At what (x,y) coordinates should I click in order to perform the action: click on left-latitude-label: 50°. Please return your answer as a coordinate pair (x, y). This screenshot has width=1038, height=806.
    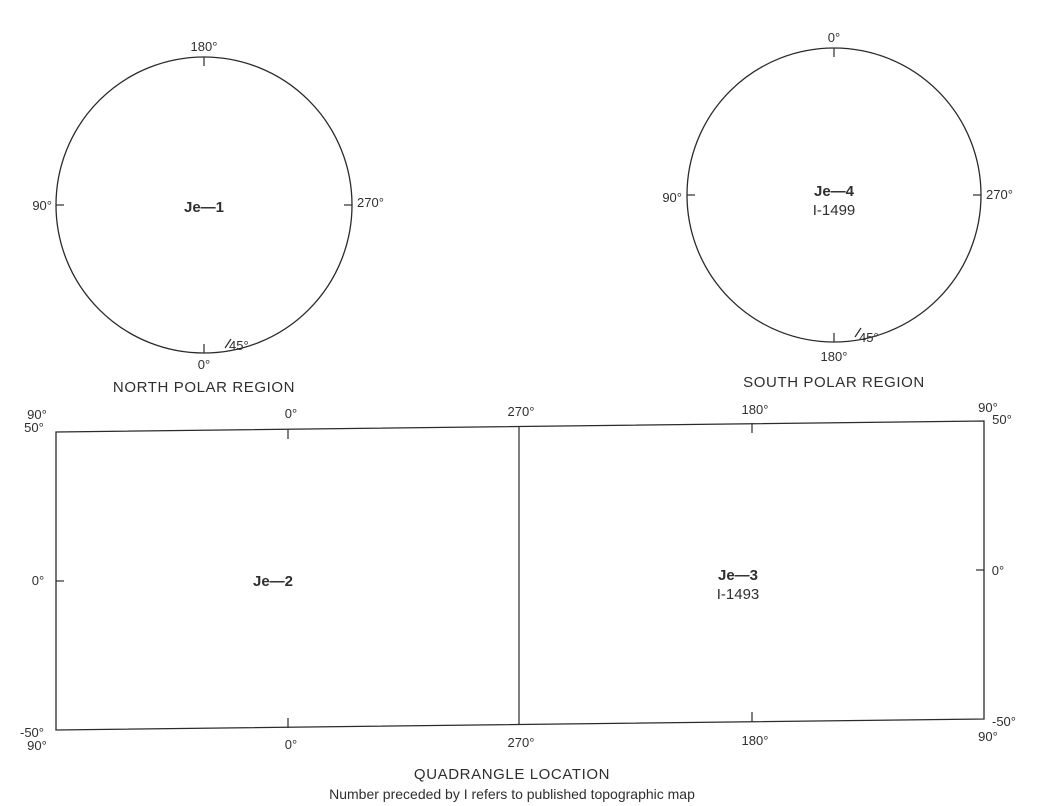
    Looking at the image, I should click on (34, 427).